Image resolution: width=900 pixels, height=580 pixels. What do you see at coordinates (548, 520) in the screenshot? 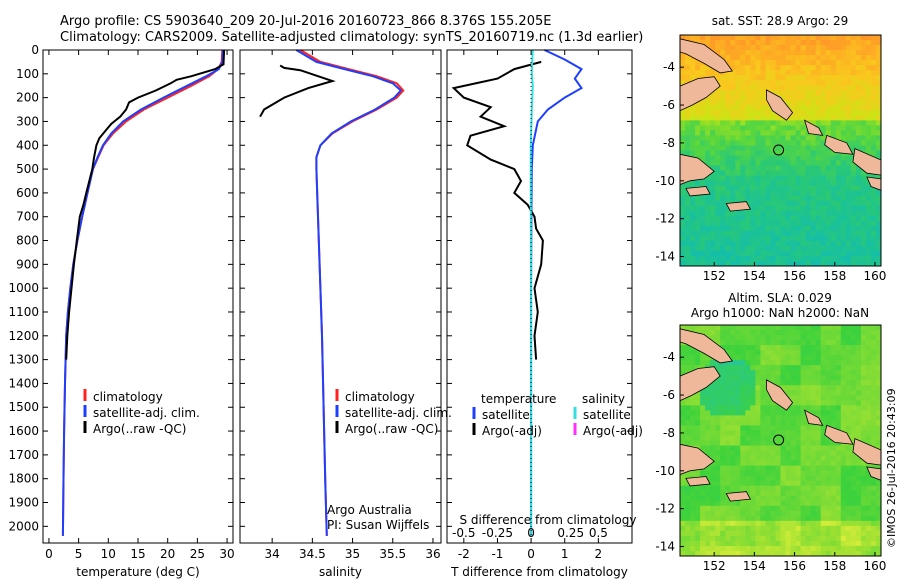
I see `diff-xlabel-top: S difference from climatology` at bounding box center [548, 520].